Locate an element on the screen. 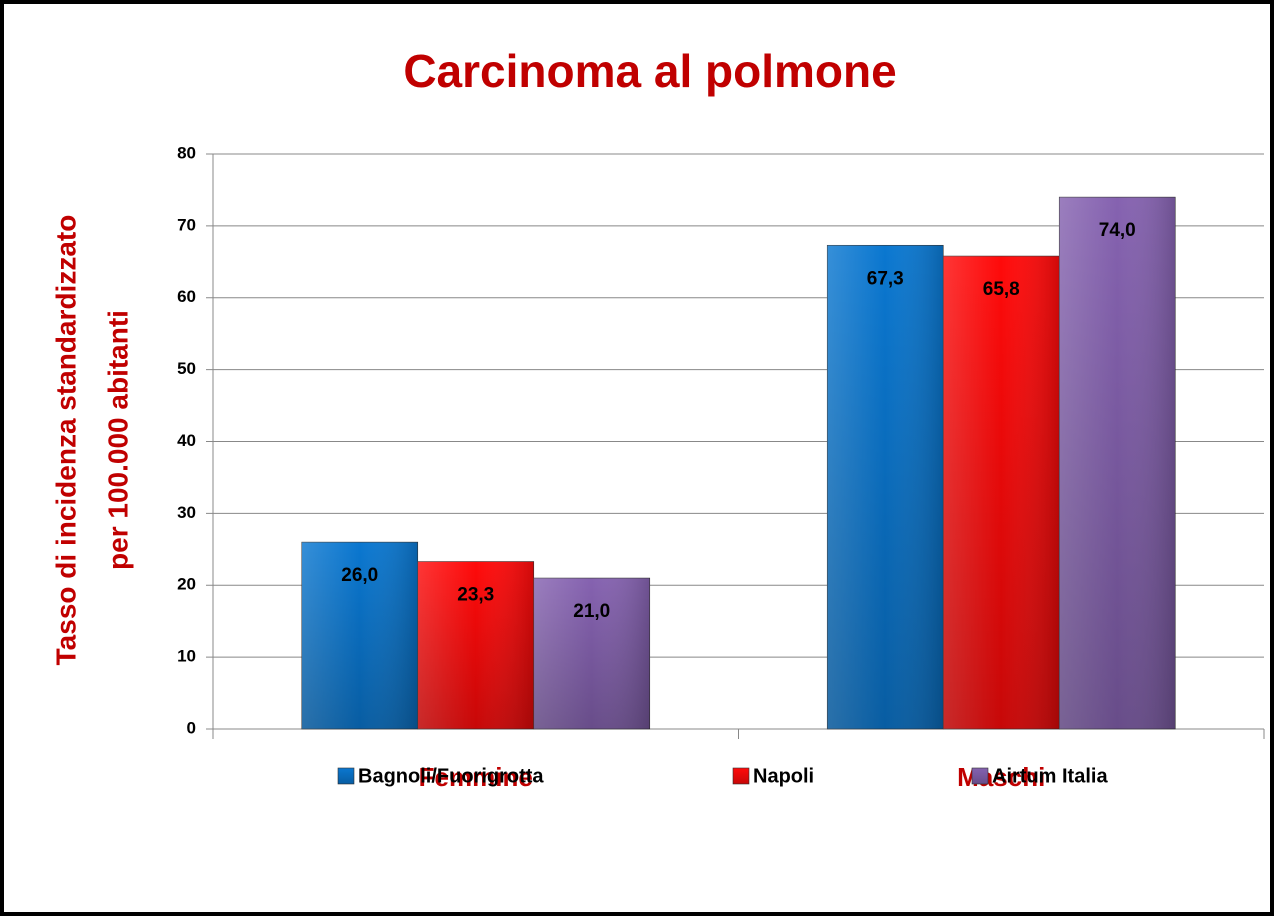 The width and height of the screenshot is (1274, 921). data-label: 67,3 is located at coordinates (885, 278).